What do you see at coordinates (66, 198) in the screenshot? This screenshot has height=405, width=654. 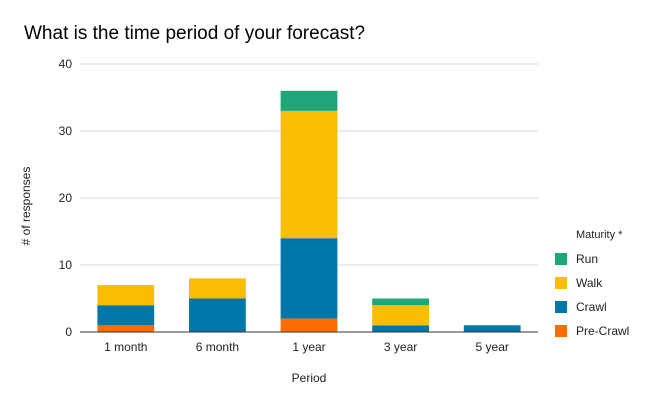 I see `y-tick-label: 20` at bounding box center [66, 198].